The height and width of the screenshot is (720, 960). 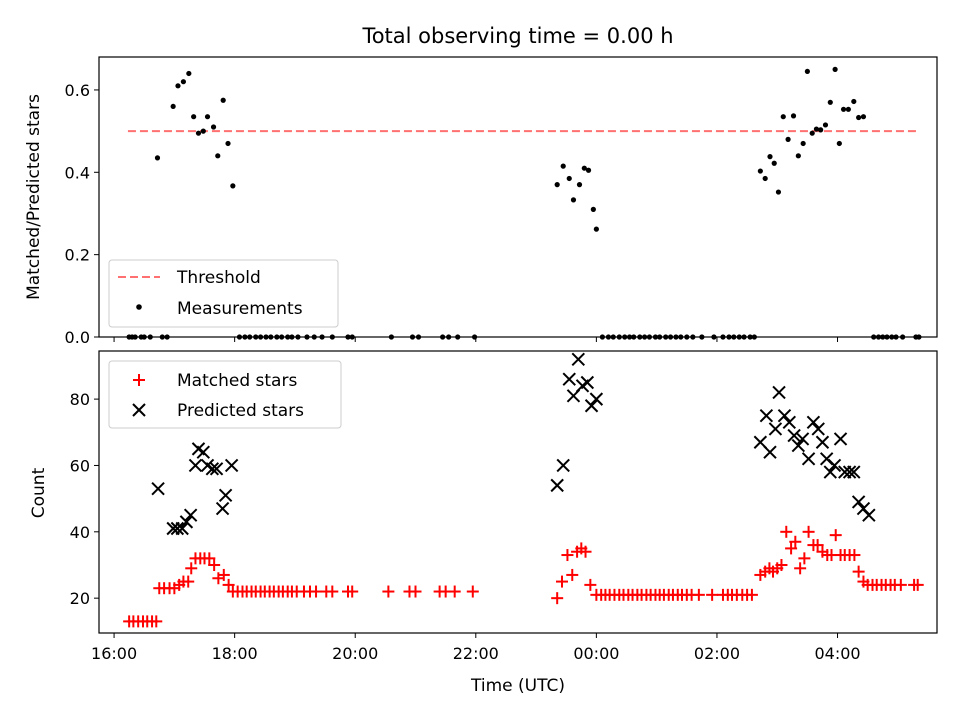 I want to click on bottom-x-tick-label: 02:00, so click(x=717, y=653).